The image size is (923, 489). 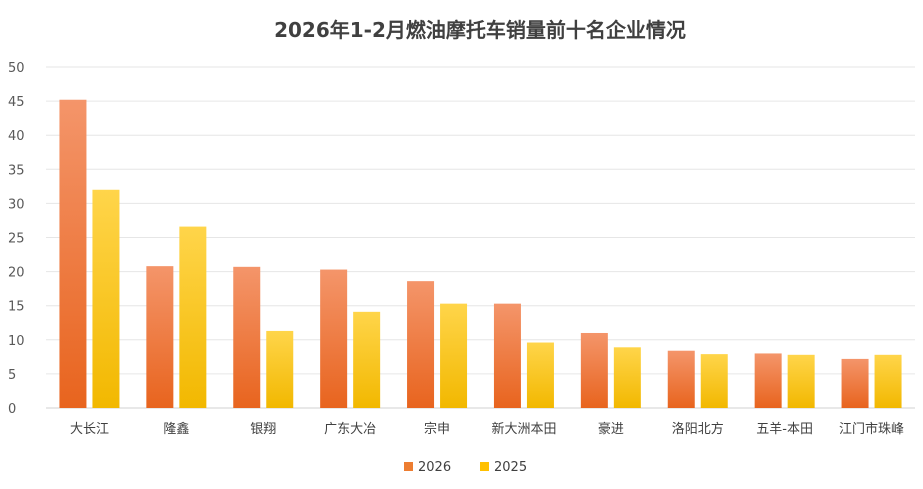 What do you see at coordinates (16, 136) in the screenshot?
I see `y-tick-label: 40` at bounding box center [16, 136].